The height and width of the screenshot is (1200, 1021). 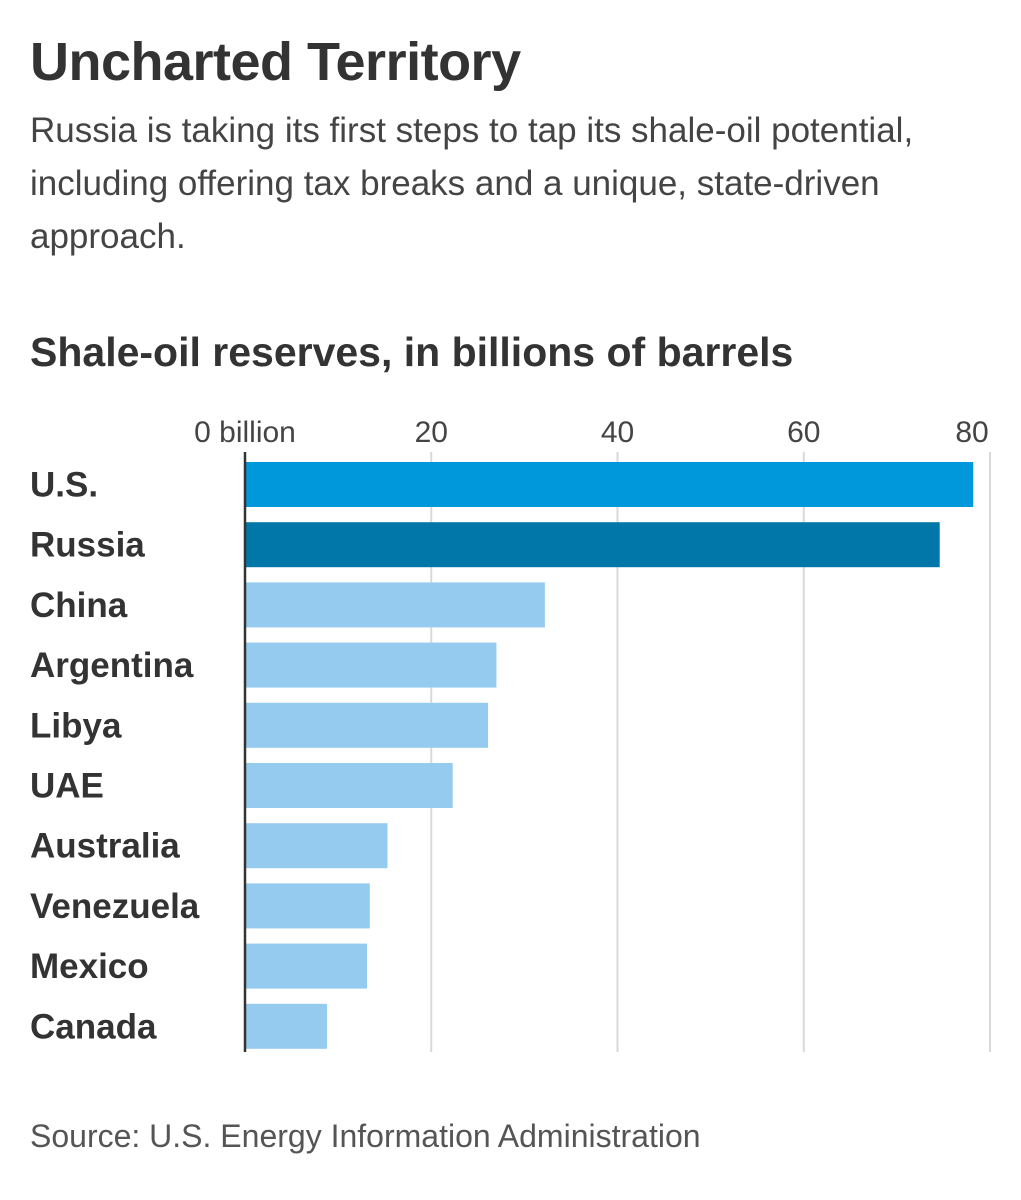 What do you see at coordinates (367, 725) in the screenshot?
I see `bar-libya` at bounding box center [367, 725].